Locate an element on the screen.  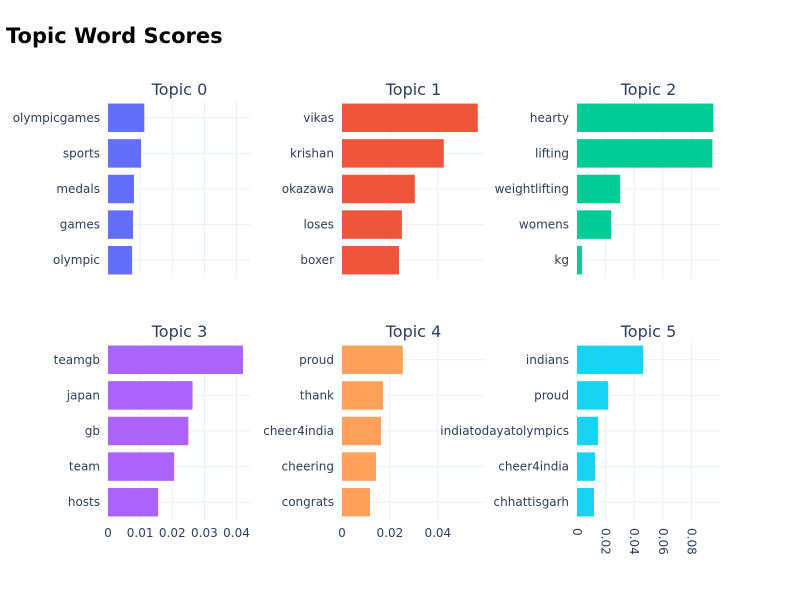
x-tick-label: 0.08 is located at coordinates (691, 541).